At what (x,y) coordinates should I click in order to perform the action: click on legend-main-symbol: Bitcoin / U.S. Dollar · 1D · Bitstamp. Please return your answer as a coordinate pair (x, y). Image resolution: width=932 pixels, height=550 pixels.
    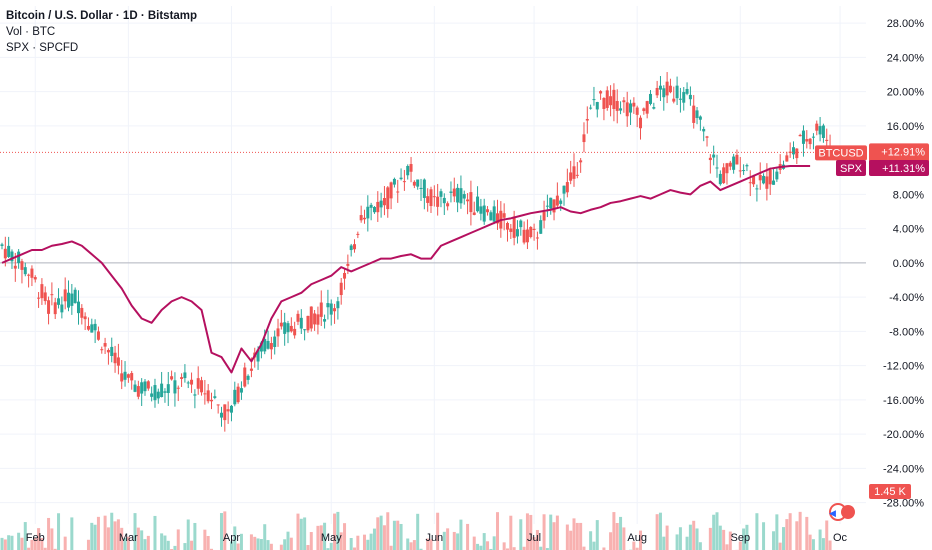
    Looking at the image, I should click on (102, 16).